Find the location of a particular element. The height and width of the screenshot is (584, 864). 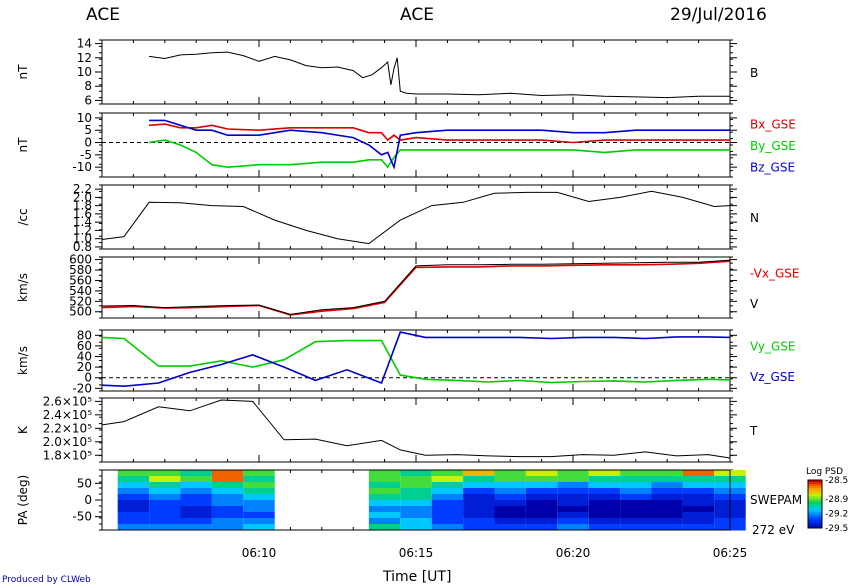

series-line-vz-gse is located at coordinates (416, 359).